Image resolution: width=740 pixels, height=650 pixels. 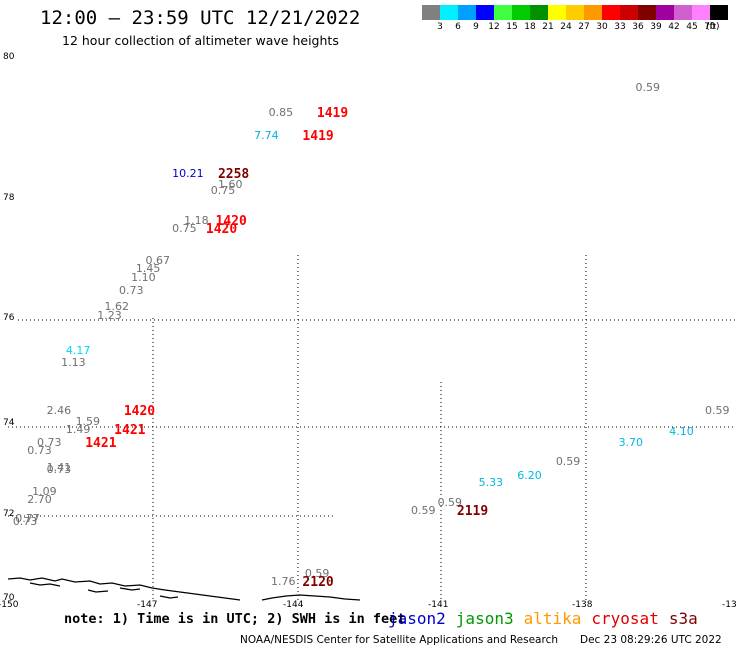 I want to click on colorbar-label: 21, so click(x=548, y=27).